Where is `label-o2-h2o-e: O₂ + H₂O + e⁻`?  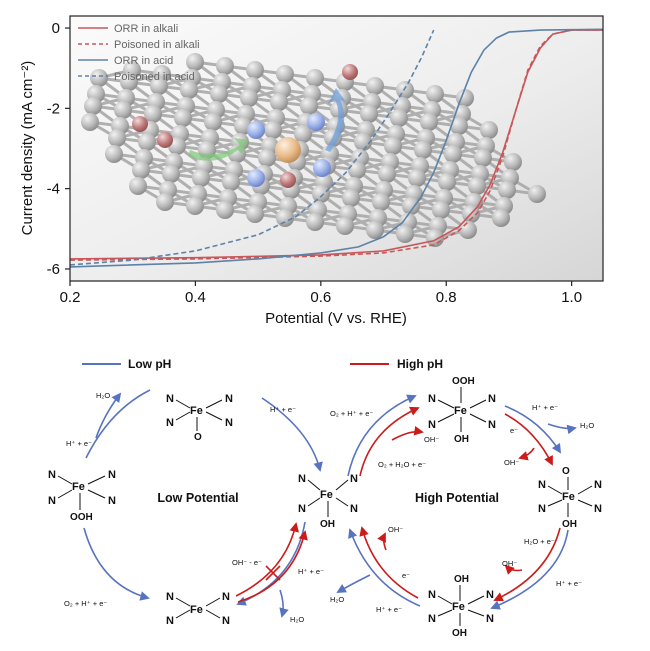
label-o2-h2o-e: O₂ + H₂O + e⁻ is located at coordinates (402, 464).